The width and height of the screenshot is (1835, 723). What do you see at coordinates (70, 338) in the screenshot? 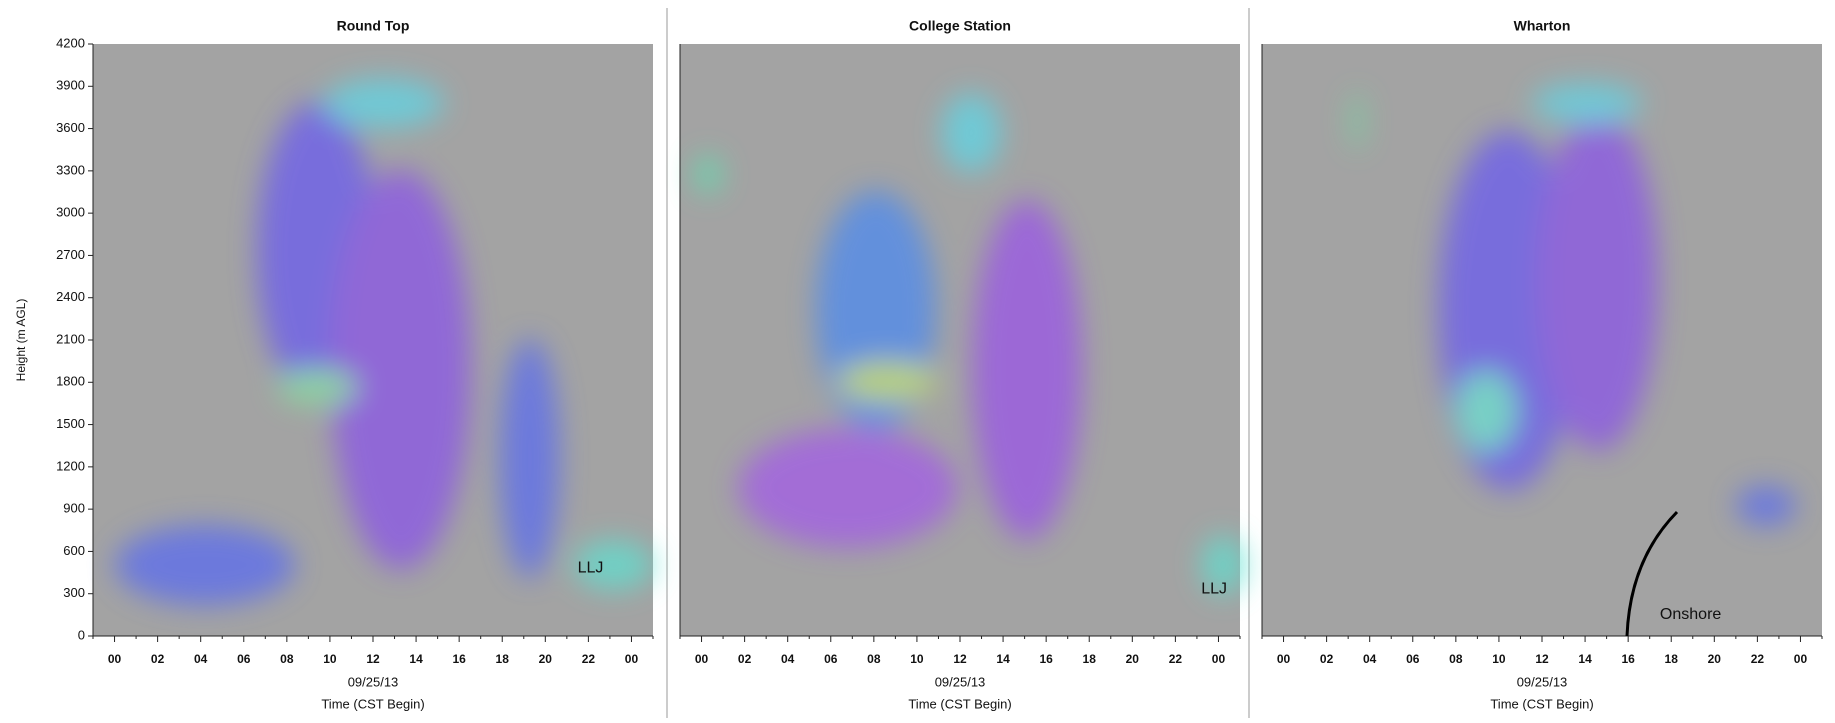
I see `y-tick-label: 2100` at bounding box center [70, 338].